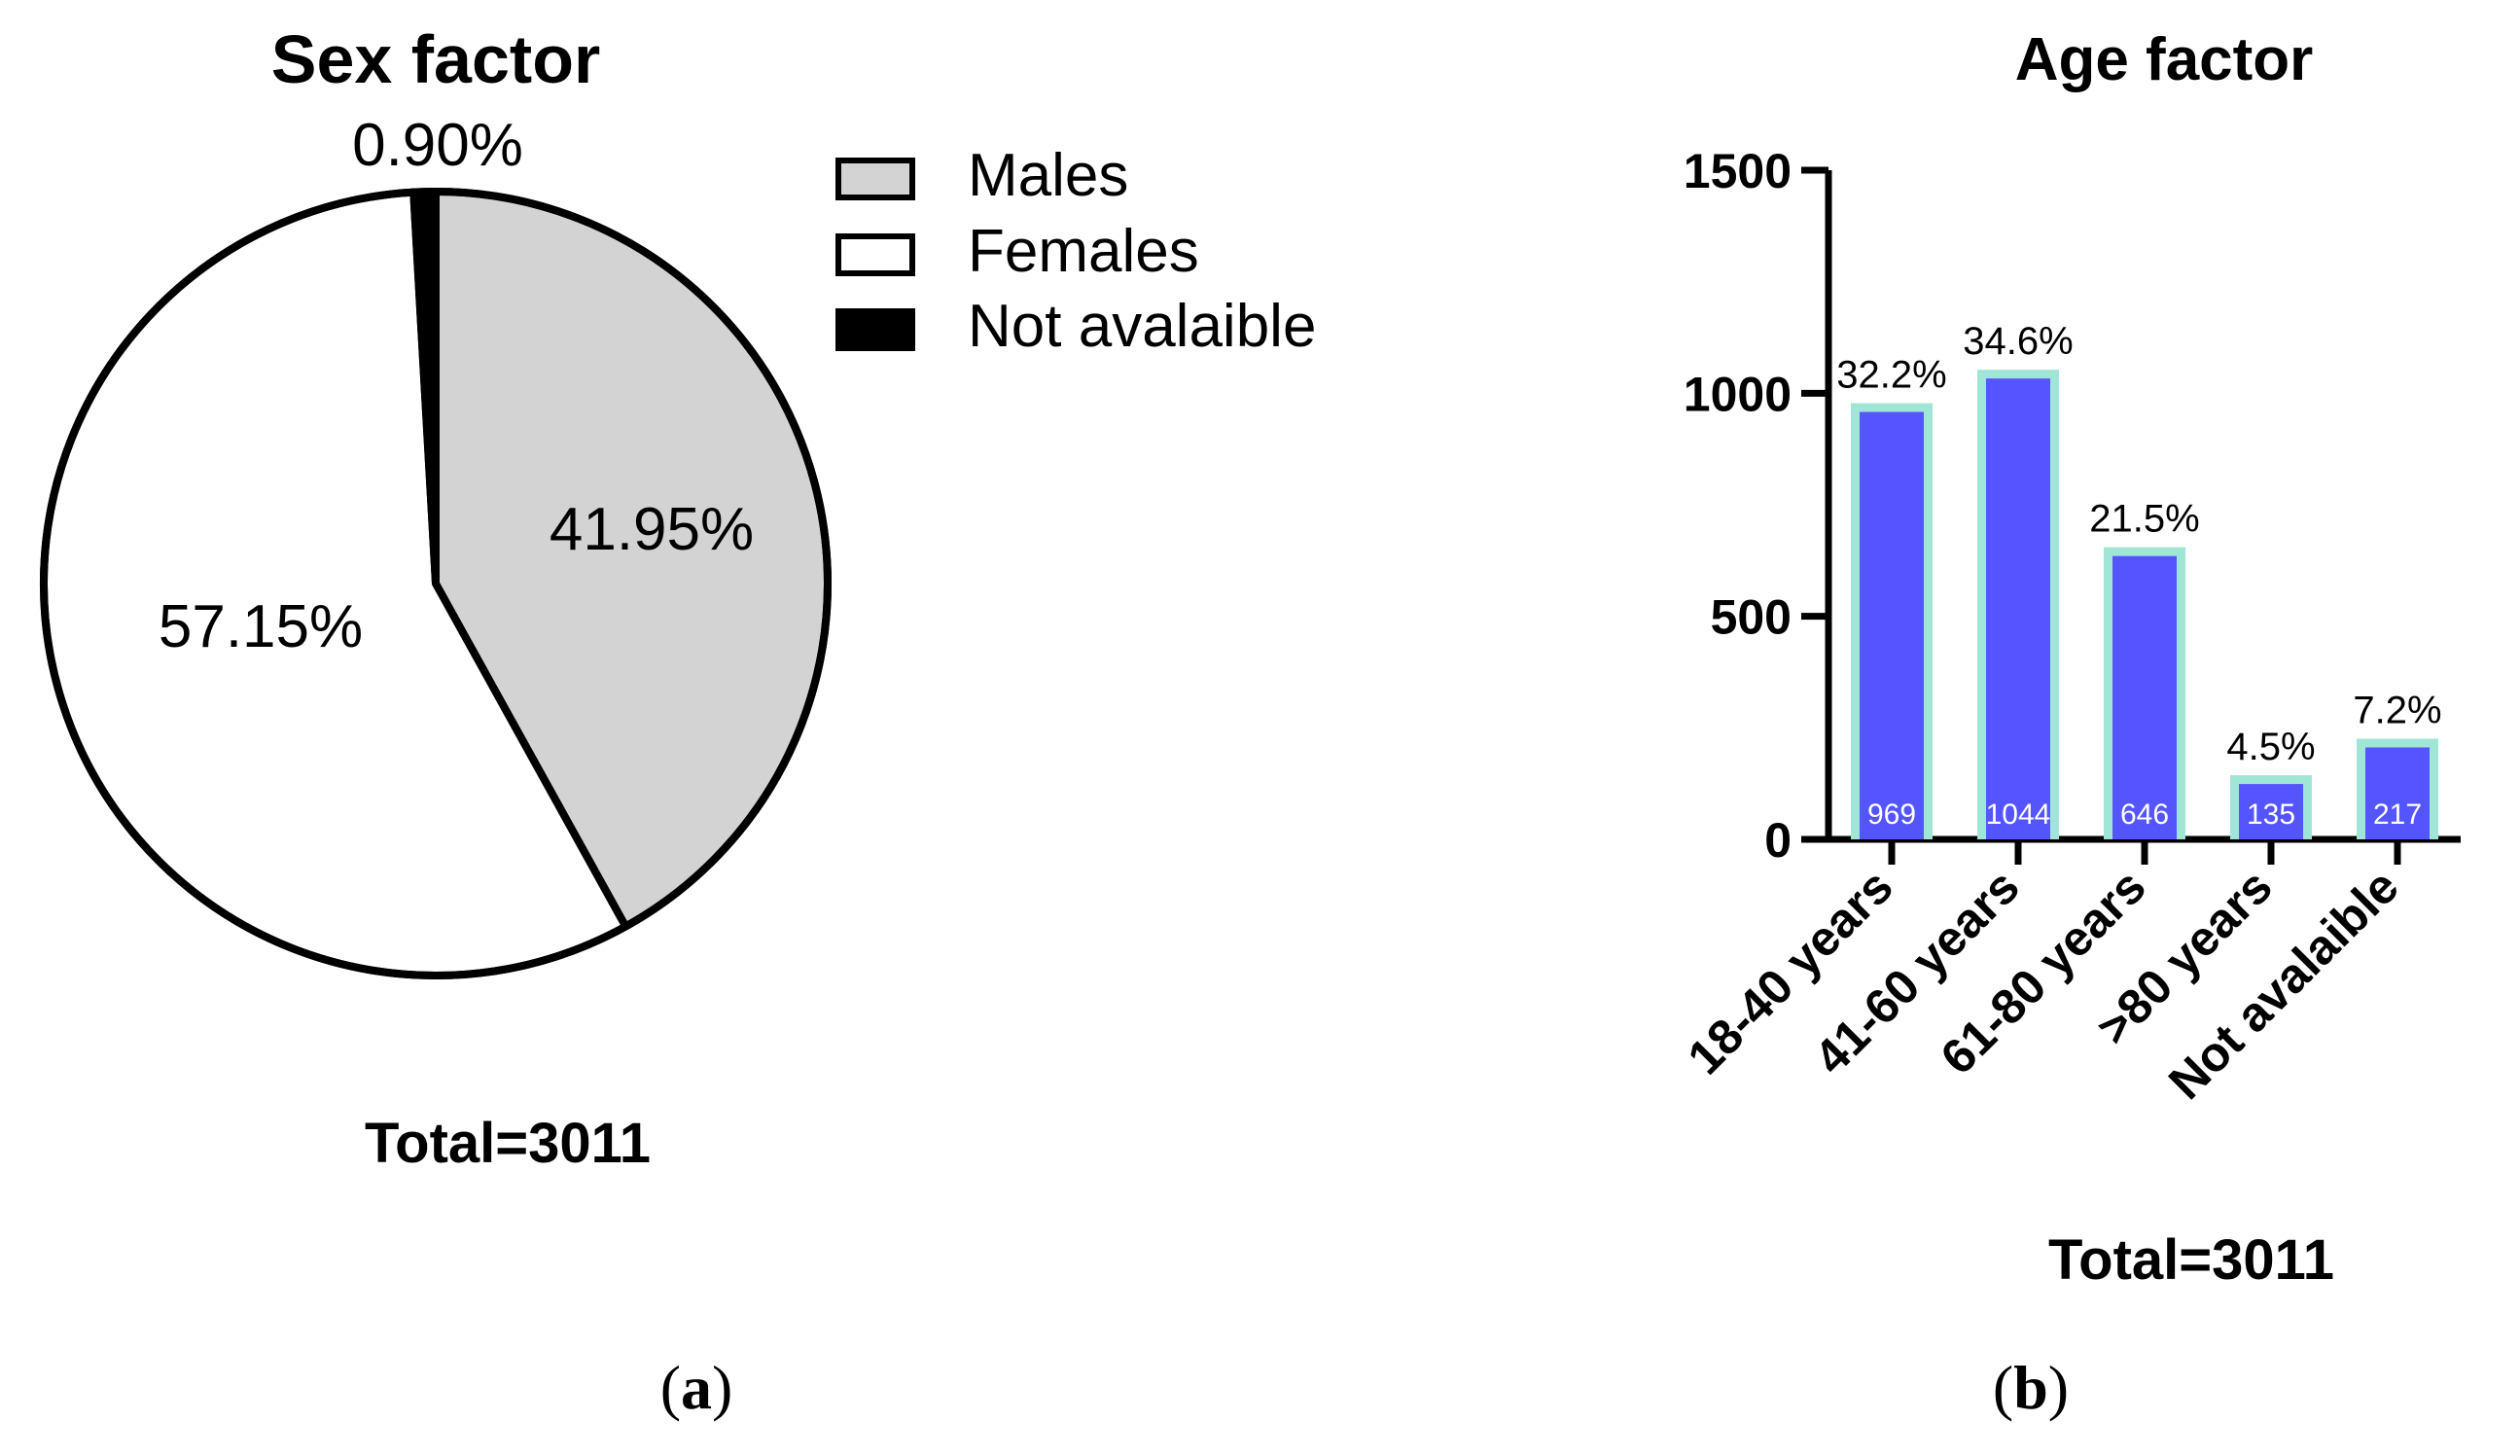  What do you see at coordinates (2271, 815) in the screenshot?
I see `bar-count-label-80-years: 135` at bounding box center [2271, 815].